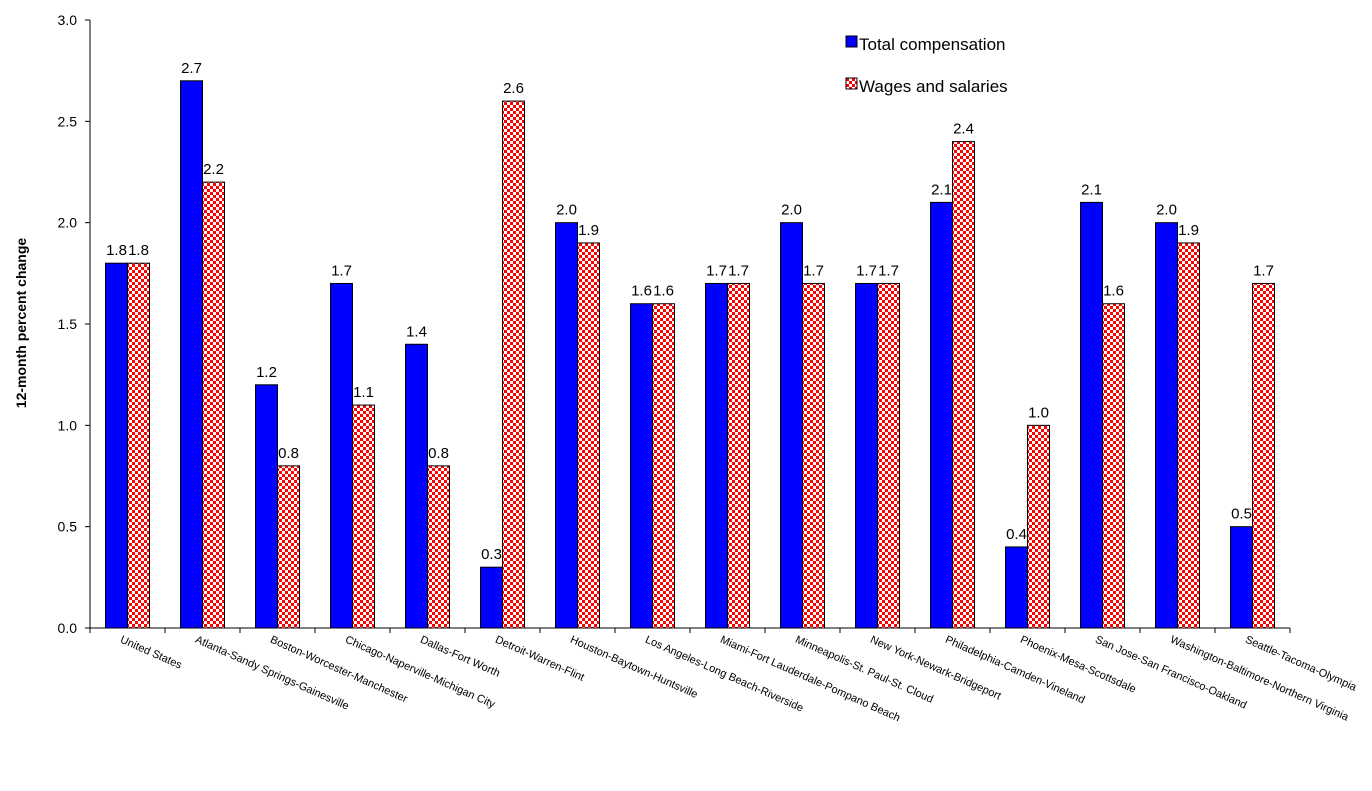 Image resolution: width=1372 pixels, height=791 pixels. What do you see at coordinates (68, 121) in the screenshot?
I see `y-tick-label: 2.5` at bounding box center [68, 121].